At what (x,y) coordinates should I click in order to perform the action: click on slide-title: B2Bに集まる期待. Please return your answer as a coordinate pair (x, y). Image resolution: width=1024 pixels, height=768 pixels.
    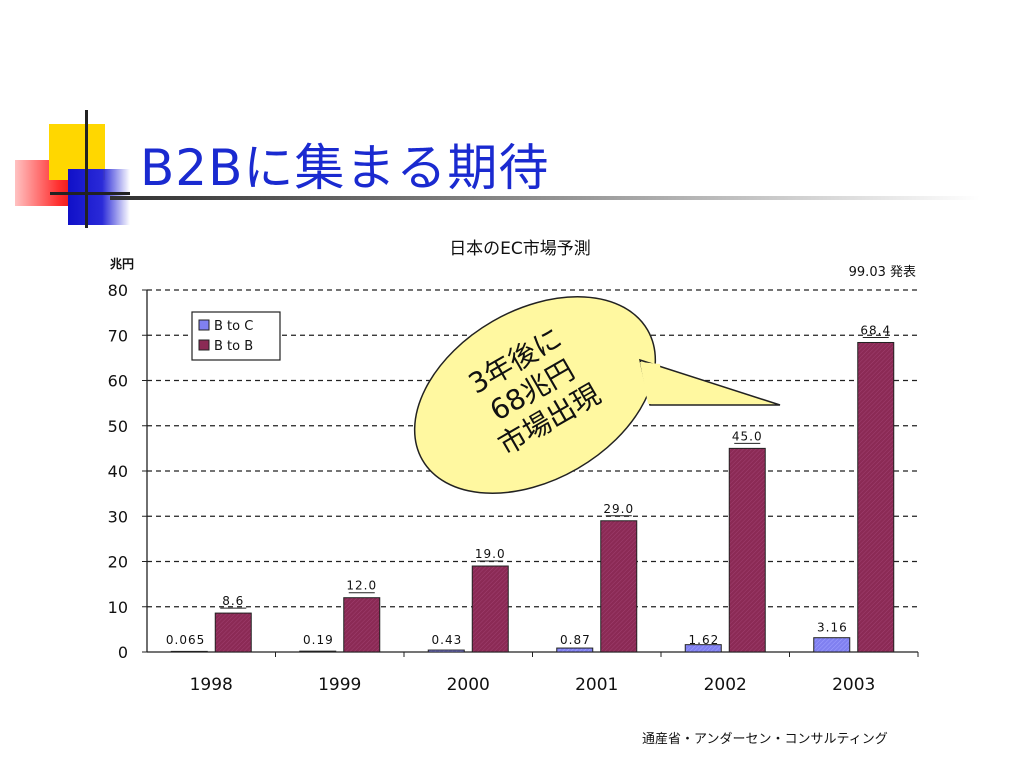
    Looking at the image, I should click on (345, 168).